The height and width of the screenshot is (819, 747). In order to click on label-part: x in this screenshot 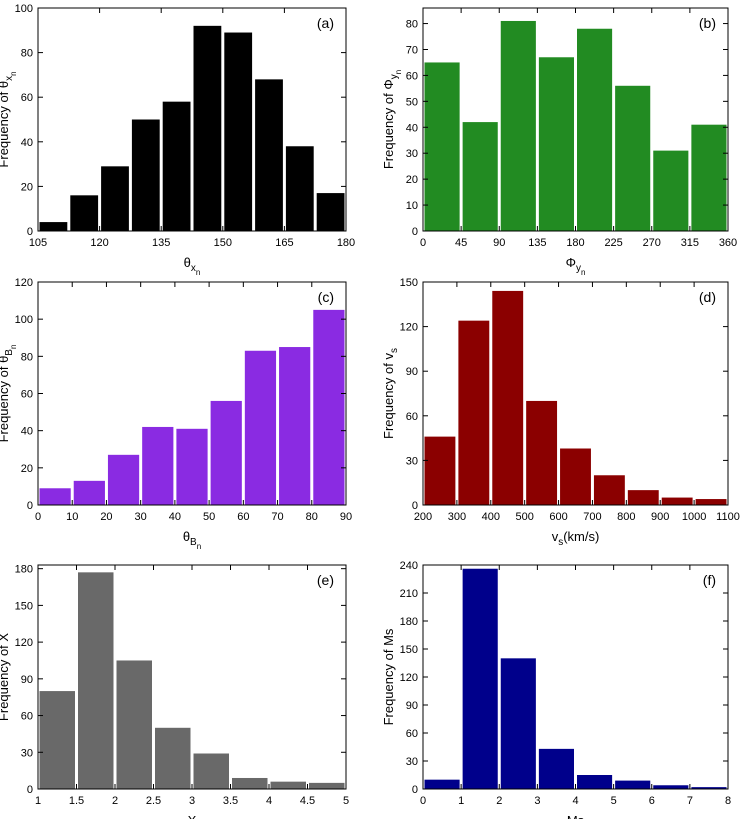, I will do `click(9, 78)`.